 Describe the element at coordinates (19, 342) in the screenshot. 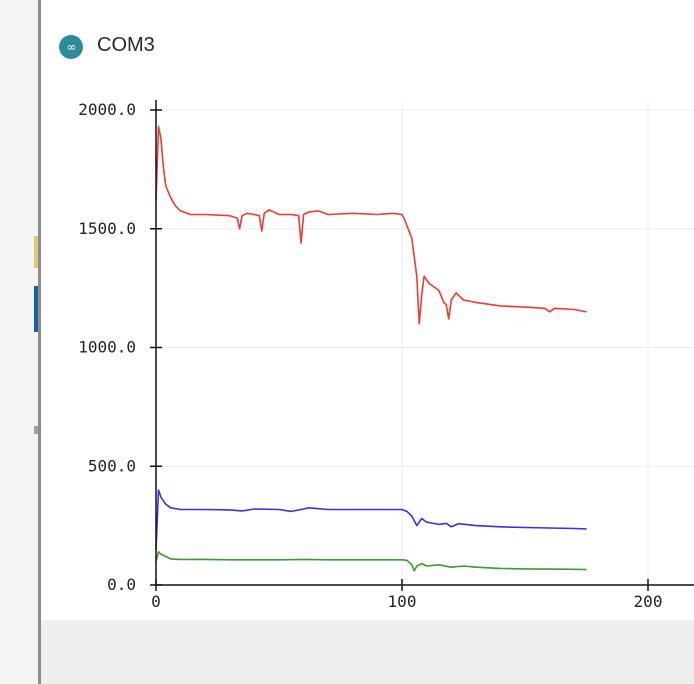

I see `background-window-strip` at that location.